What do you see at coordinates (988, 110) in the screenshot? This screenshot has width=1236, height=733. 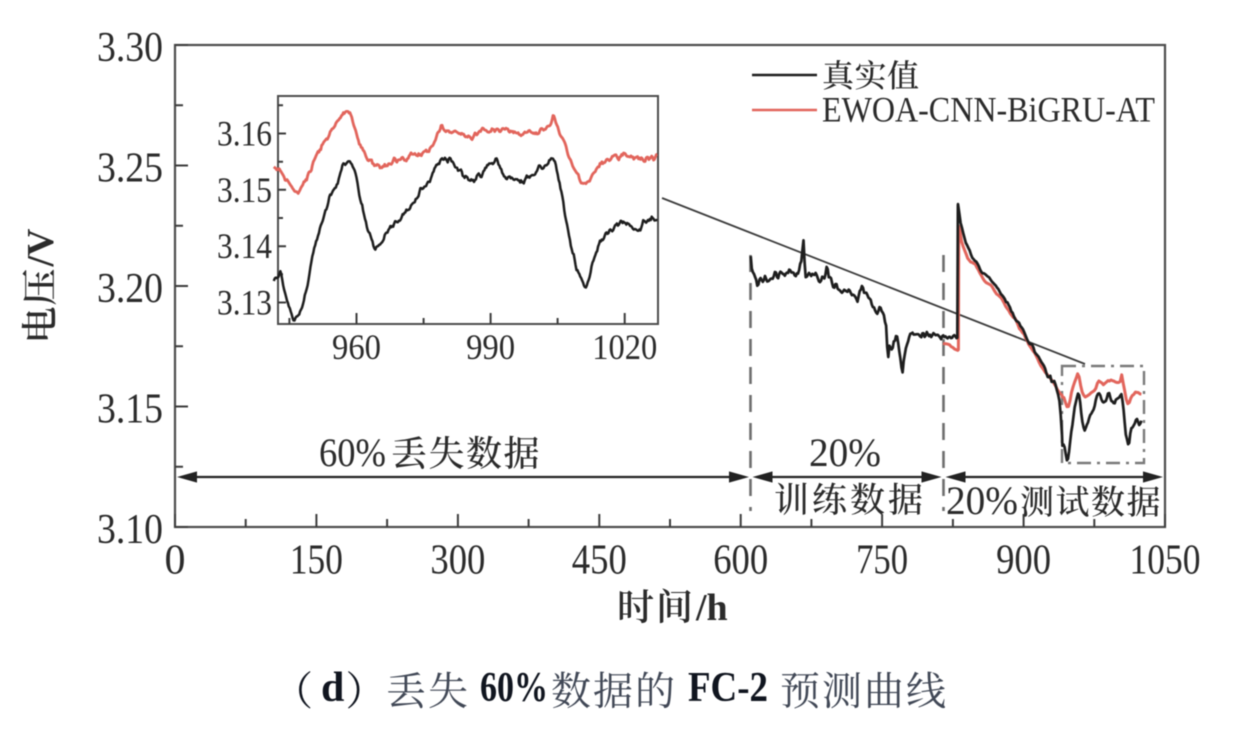 I see `svg-text: EWOA-CNN-BiGRU-AT` at bounding box center [988, 110].